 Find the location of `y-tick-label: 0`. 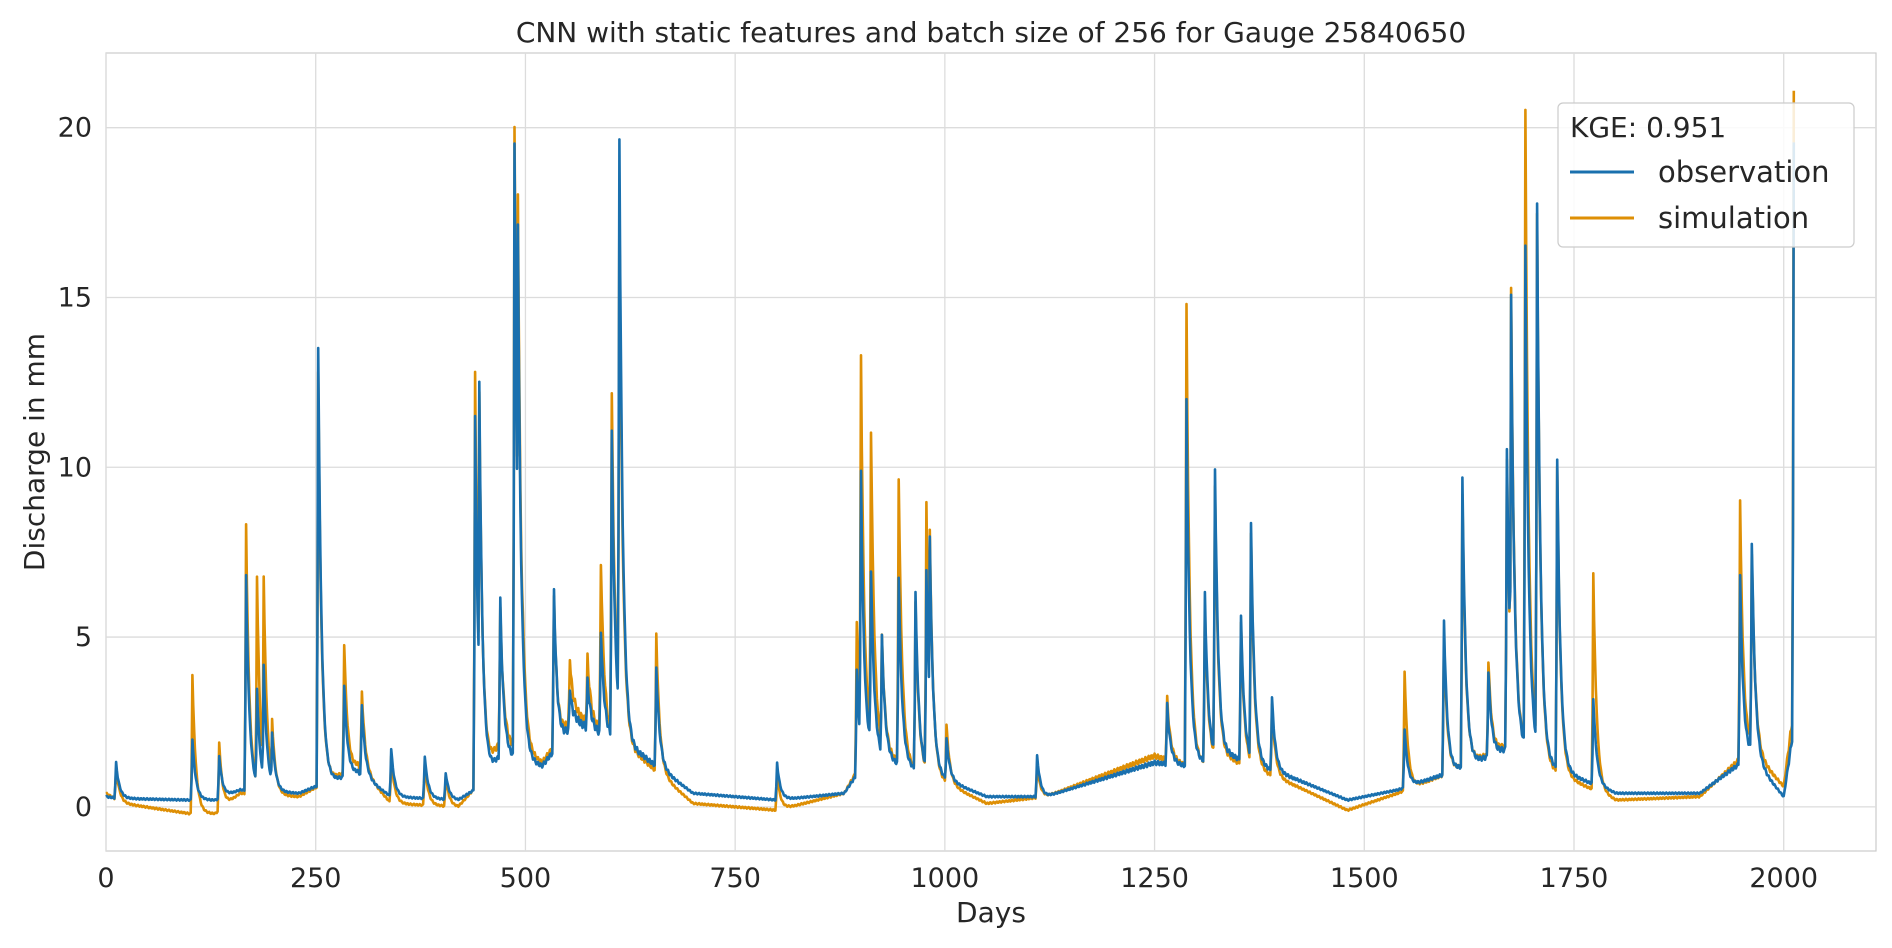

y-tick-label: 0 is located at coordinates (83, 807).